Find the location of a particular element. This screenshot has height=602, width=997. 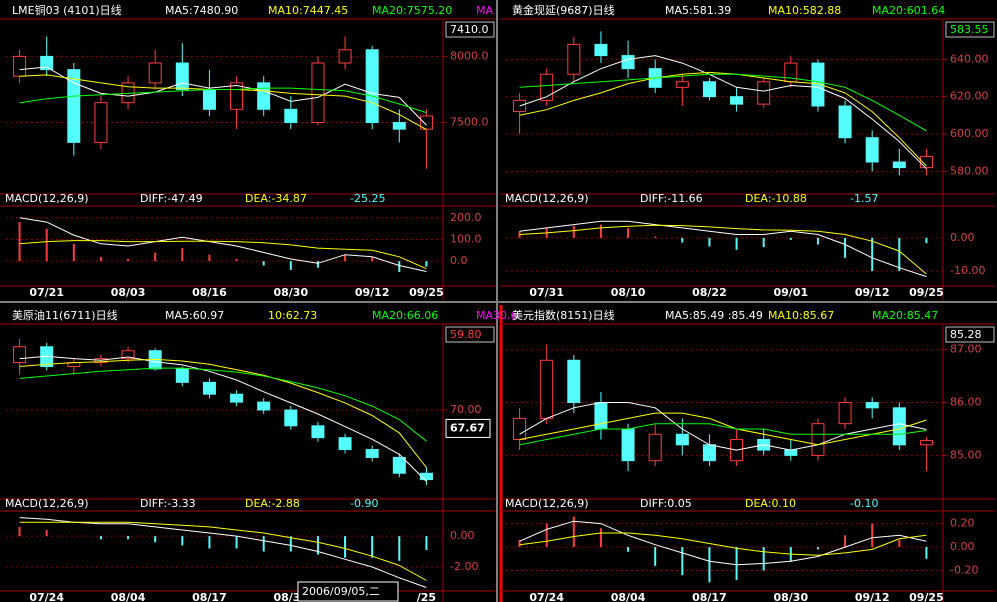

x-tick-label: 07/31 is located at coordinates (546, 292).